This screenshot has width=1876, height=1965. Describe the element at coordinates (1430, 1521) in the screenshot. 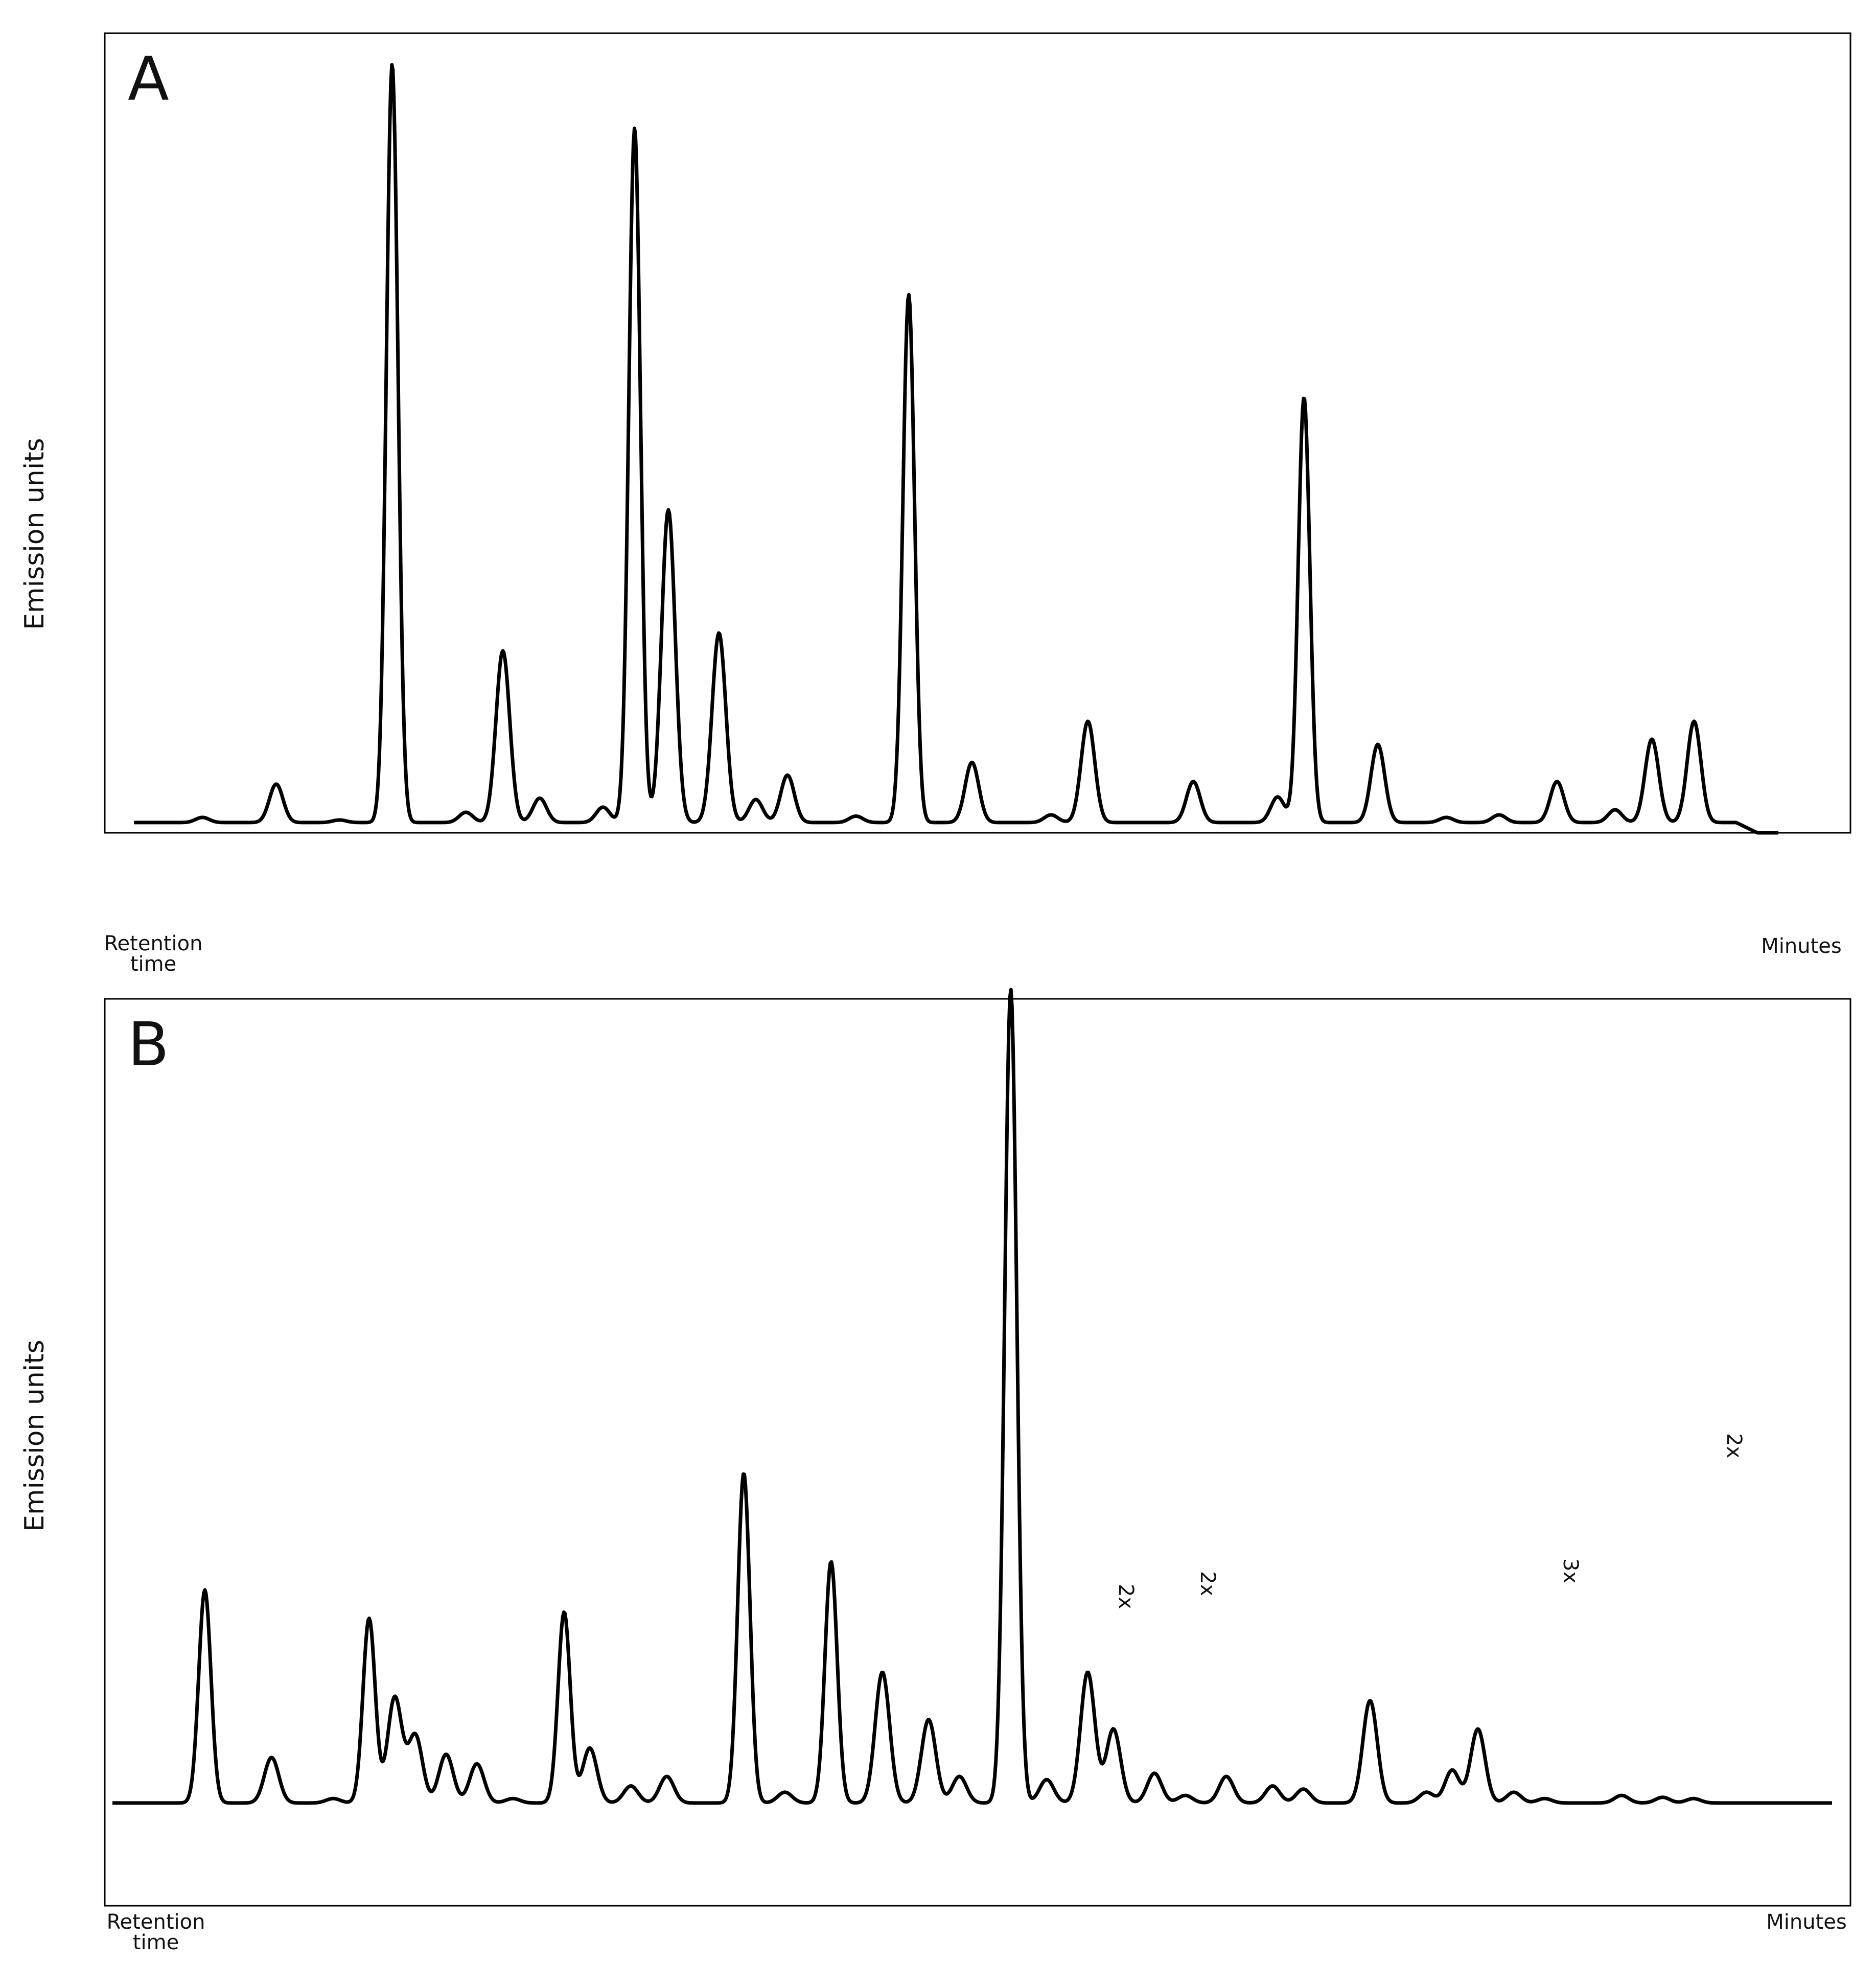

I see `panel-b-multipliers: 2x 2x 3x 2x` at that location.